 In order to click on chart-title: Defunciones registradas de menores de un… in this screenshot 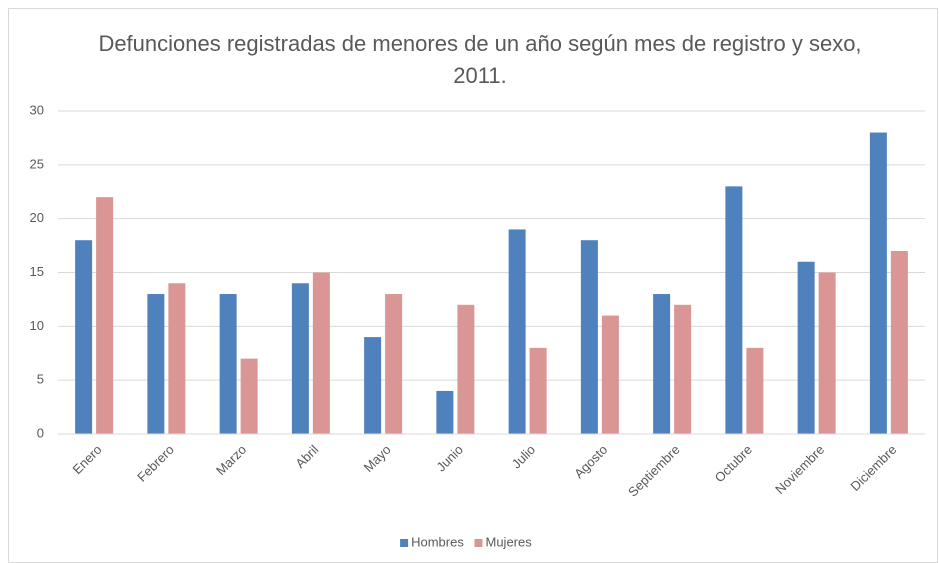, I will do `click(480, 59)`.